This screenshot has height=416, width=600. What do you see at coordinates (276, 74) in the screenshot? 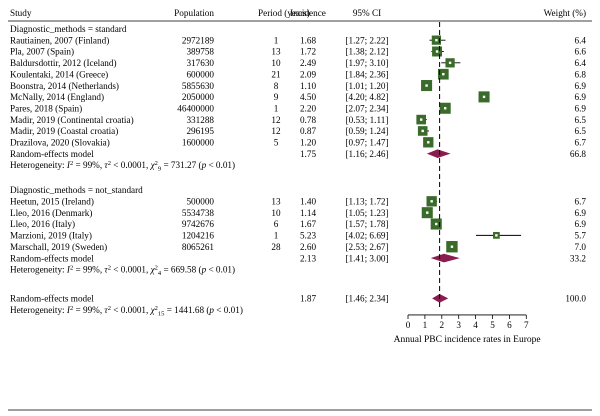
I see `study-period-3: 21` at bounding box center [276, 74].